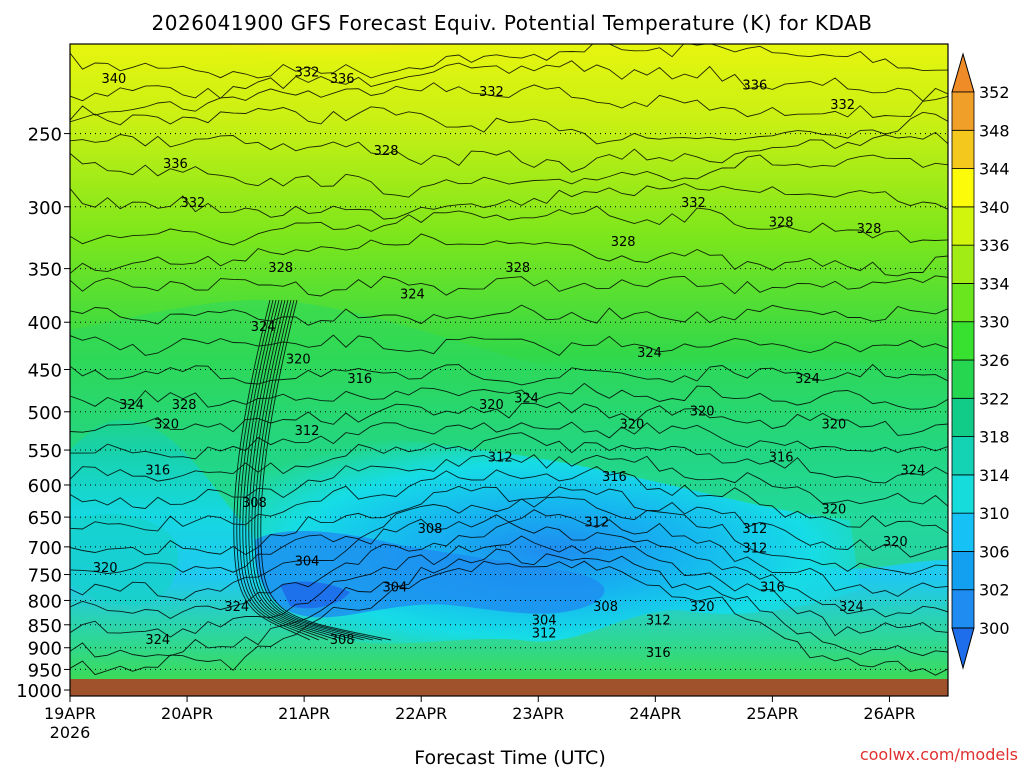 The height and width of the screenshot is (768, 1024). Describe the element at coordinates (994, 169) in the screenshot. I see `colorbar-label-344: 344` at that location.